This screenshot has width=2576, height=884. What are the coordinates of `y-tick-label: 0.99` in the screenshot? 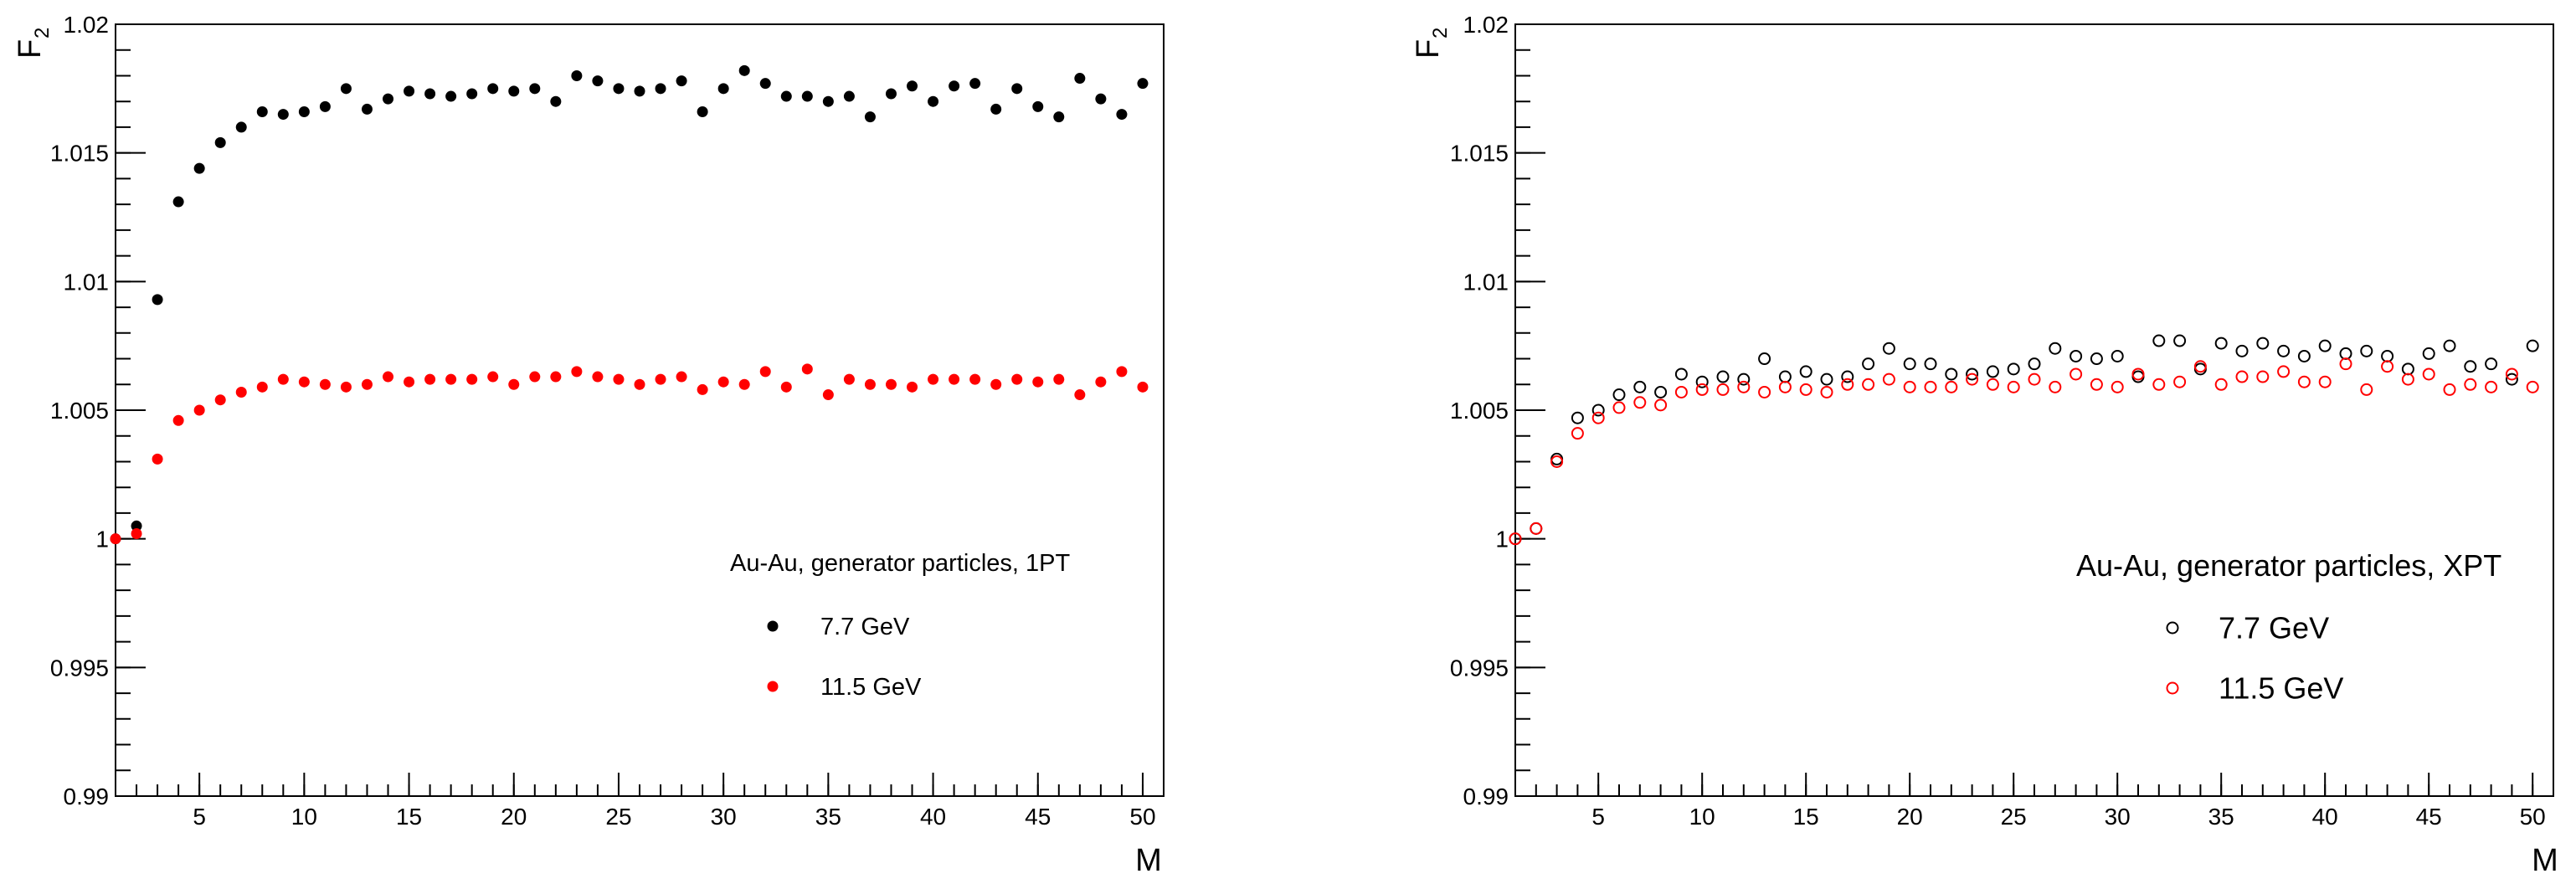 It's located at (87, 796).